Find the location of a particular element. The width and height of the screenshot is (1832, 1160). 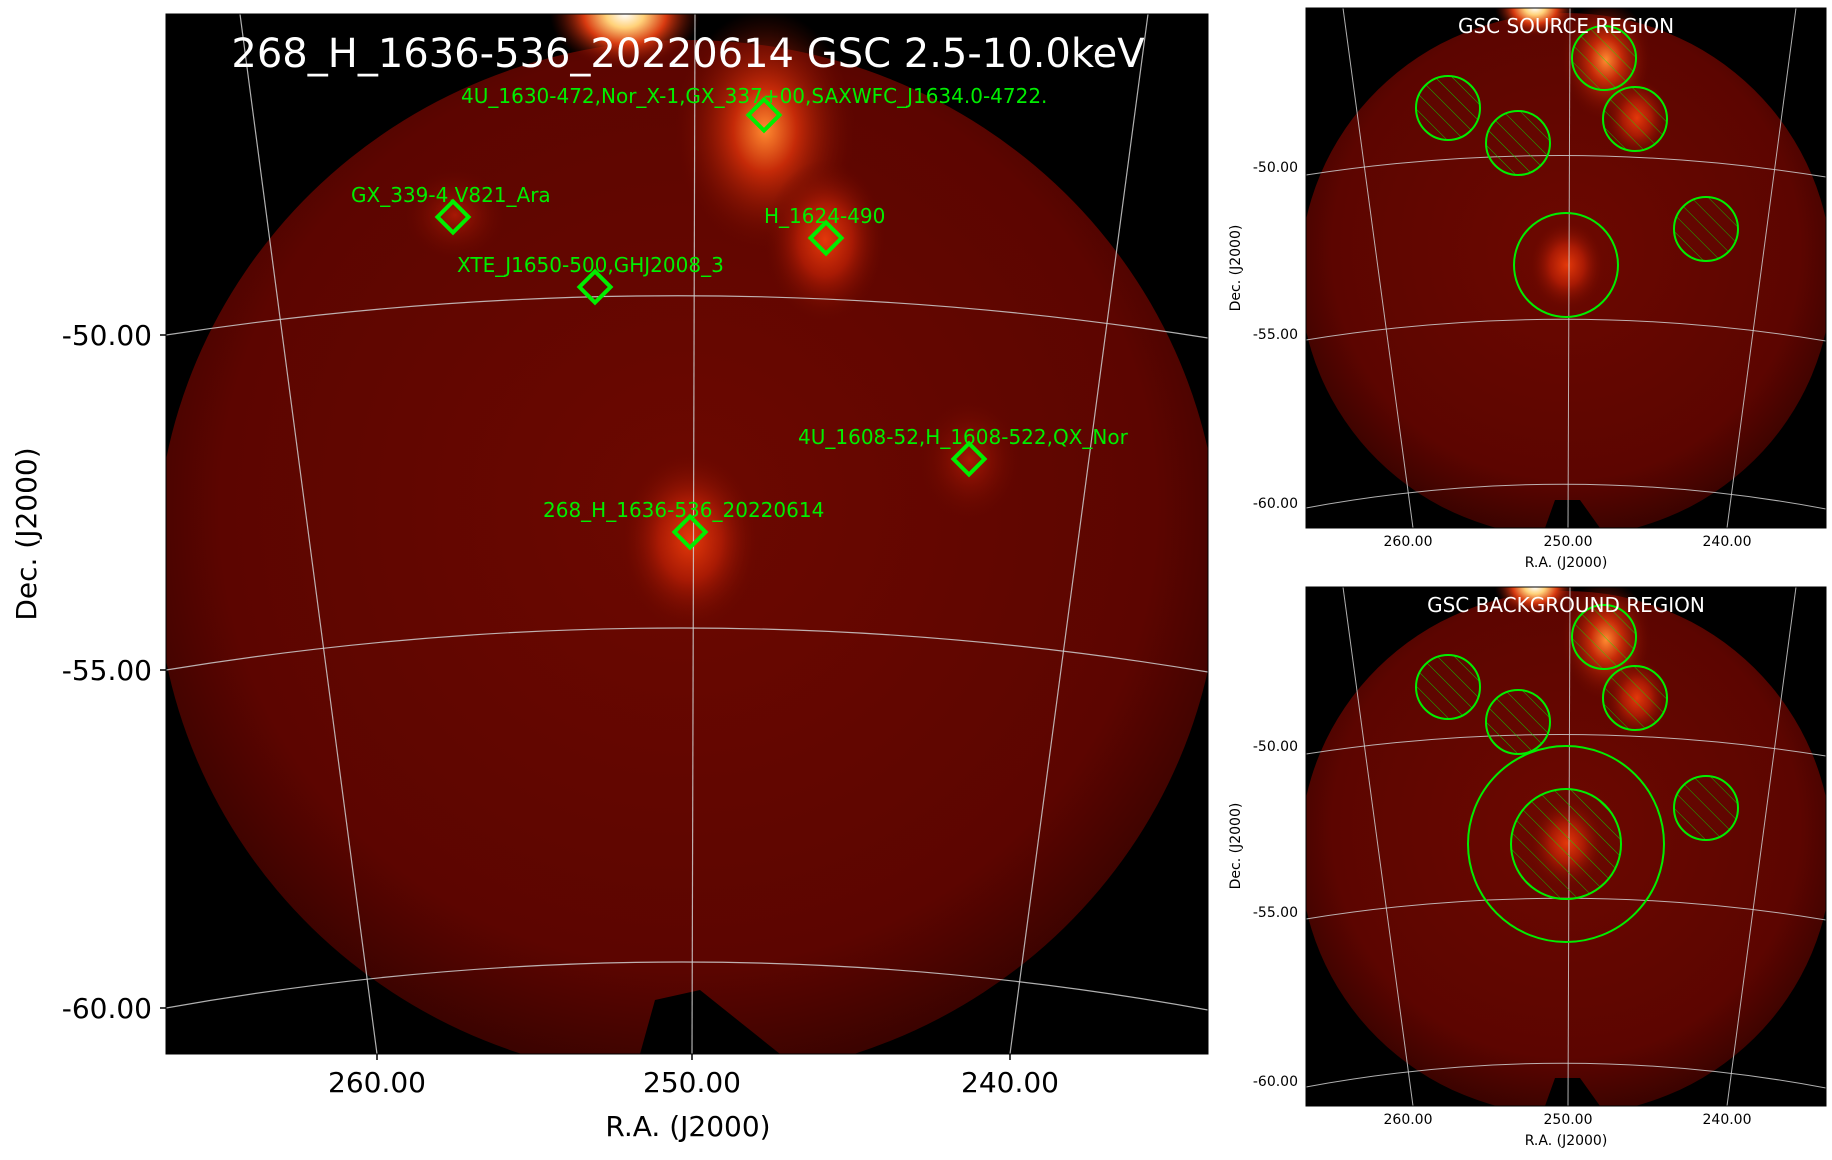

source-label-gx339: GX_339-4,V821_Ara is located at coordinates (451, 195).